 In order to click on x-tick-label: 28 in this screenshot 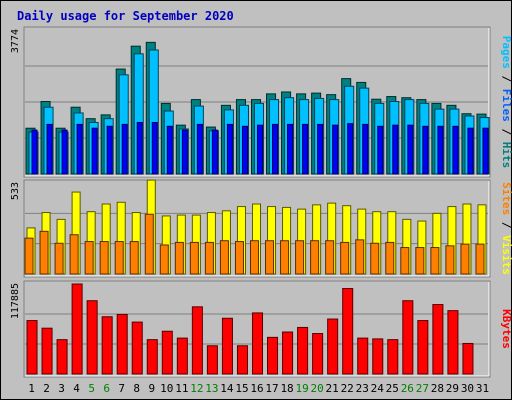, I will do `click(437, 388)`.